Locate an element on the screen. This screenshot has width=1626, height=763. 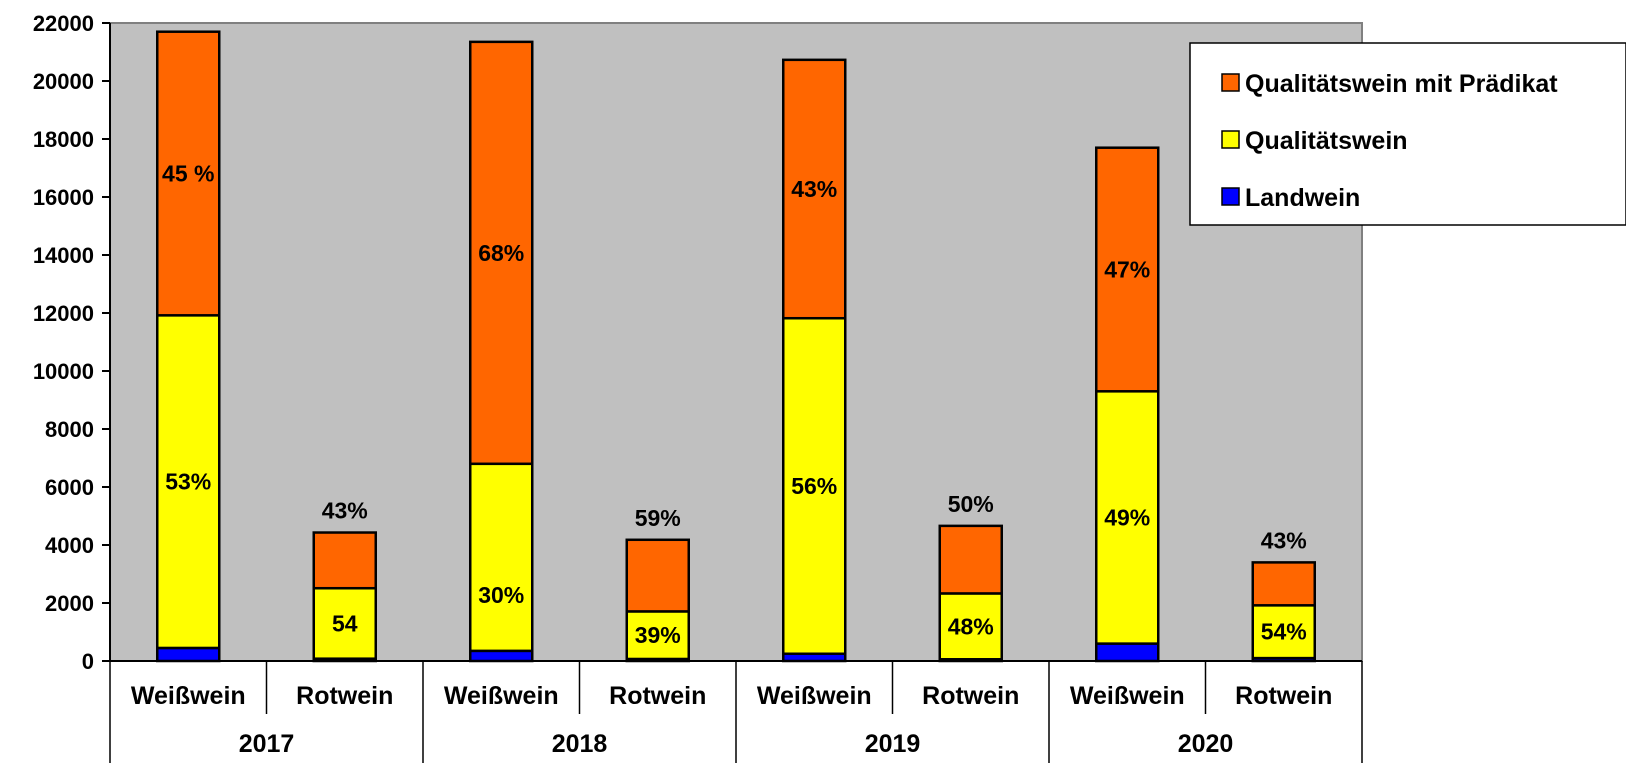
y-tick-label: 14000 is located at coordinates (63, 255).